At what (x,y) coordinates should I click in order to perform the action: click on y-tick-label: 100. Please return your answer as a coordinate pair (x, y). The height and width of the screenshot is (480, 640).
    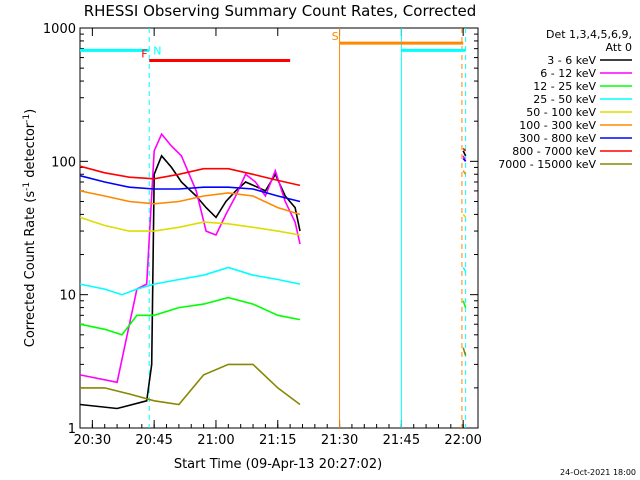
    Looking at the image, I should click on (63, 162).